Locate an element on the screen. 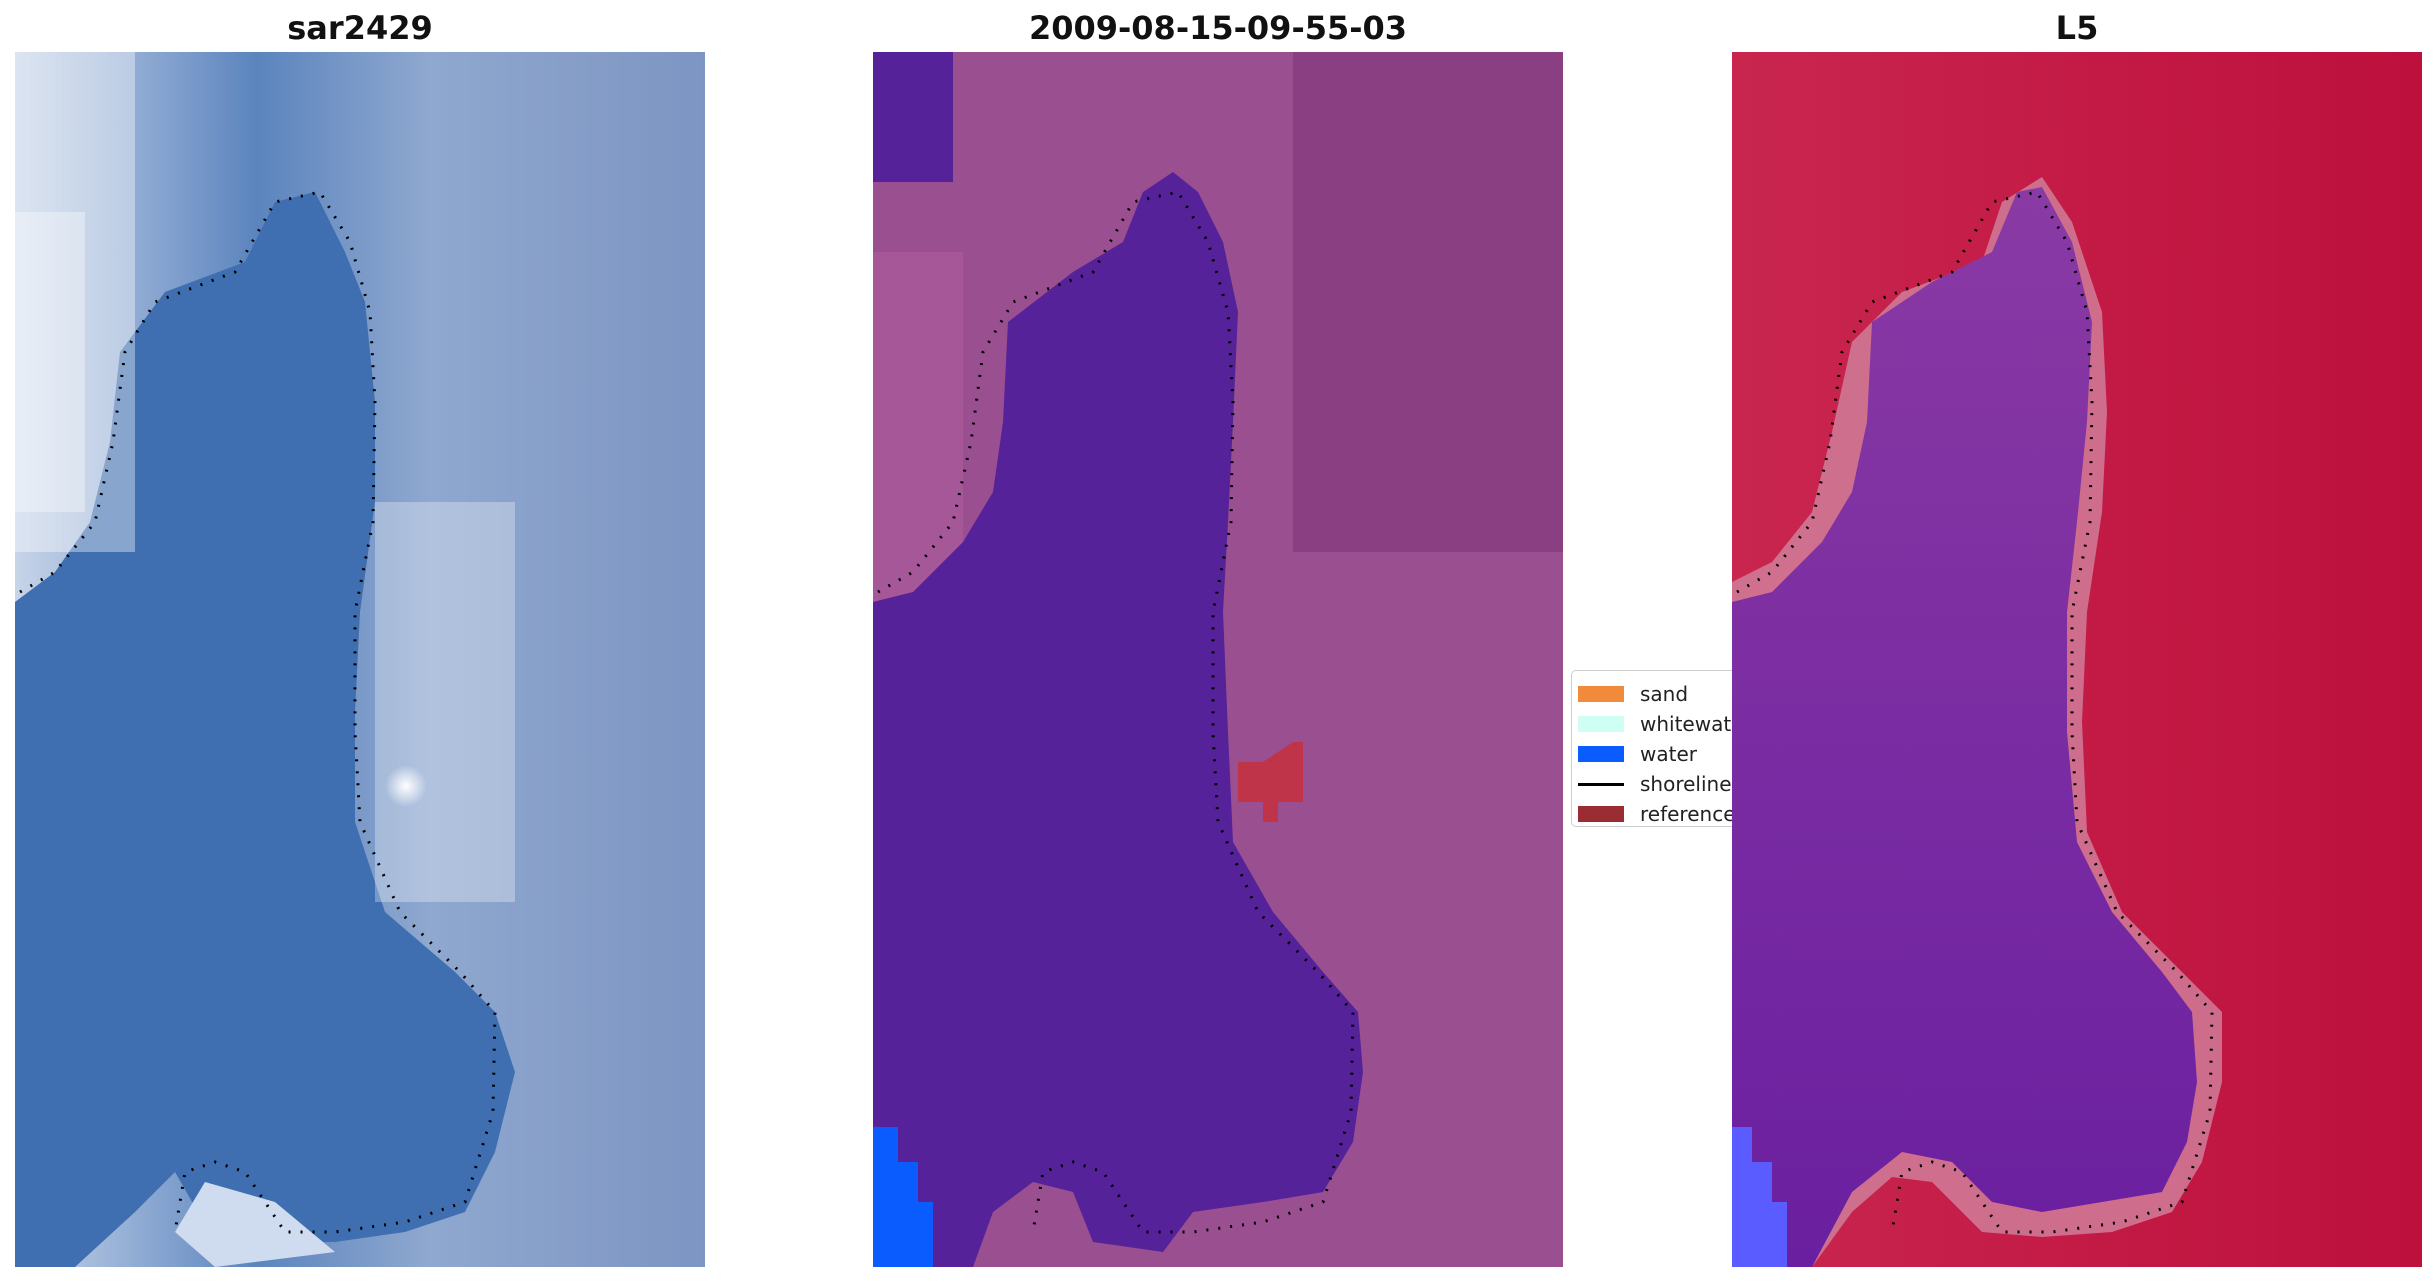 This screenshot has width=2433, height=1283. legend-item-whitewater: whitewater is located at coordinates (1659, 724).